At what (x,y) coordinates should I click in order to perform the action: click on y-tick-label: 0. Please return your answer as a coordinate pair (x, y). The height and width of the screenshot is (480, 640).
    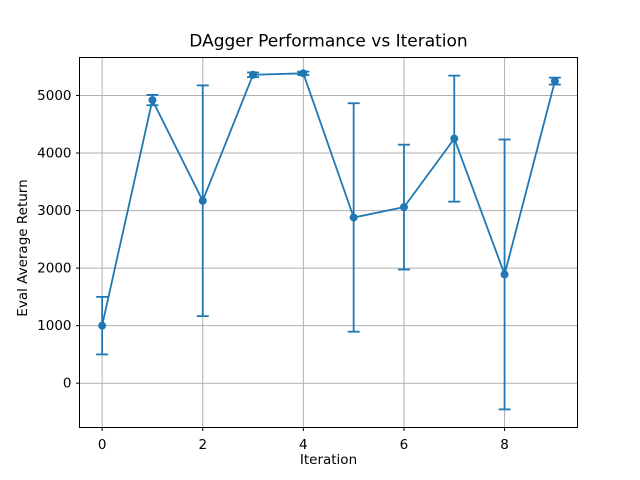
    Looking at the image, I should click on (67, 384).